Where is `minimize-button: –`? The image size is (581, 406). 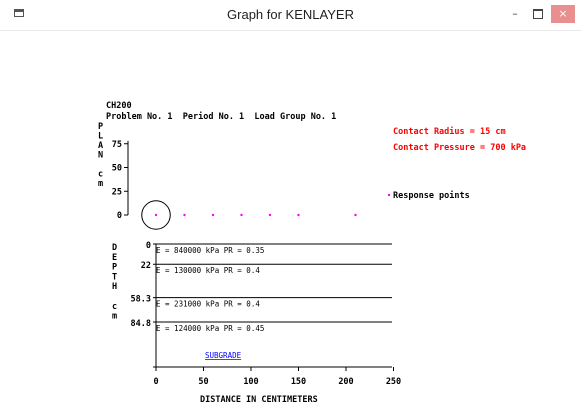
minimize-button: – is located at coordinates (515, 13).